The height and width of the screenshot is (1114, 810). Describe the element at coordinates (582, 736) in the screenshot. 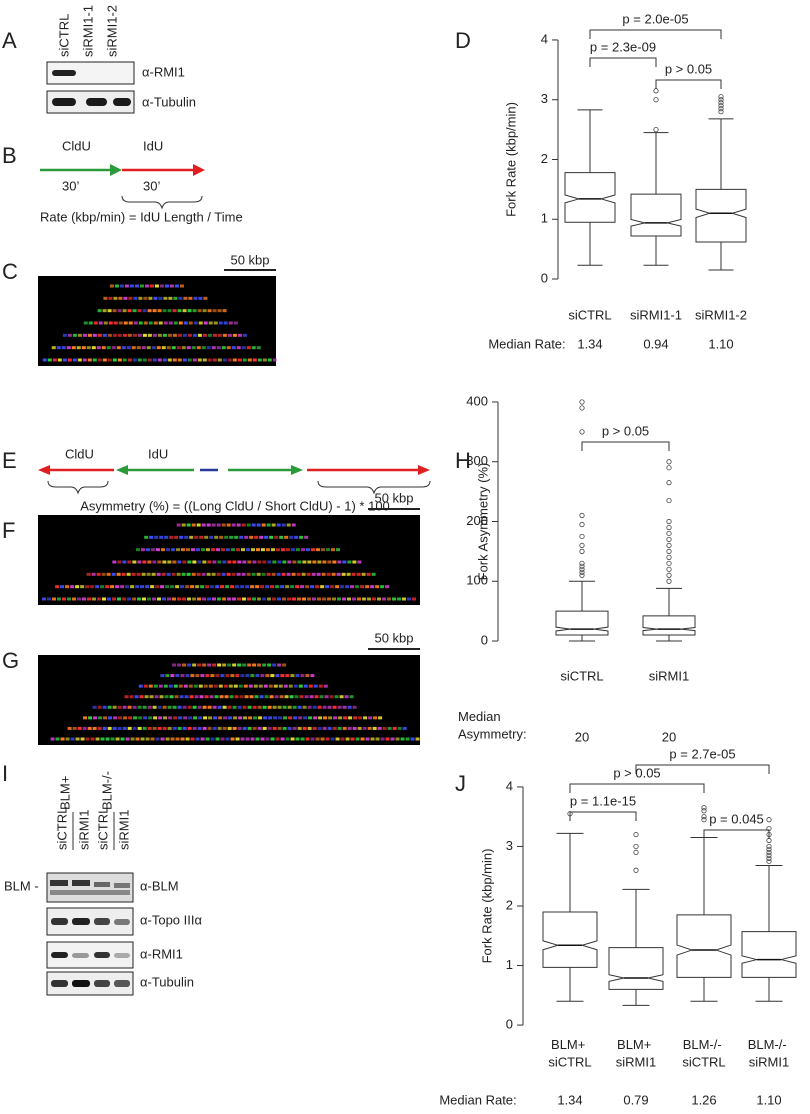

I see `median-value: 20` at that location.